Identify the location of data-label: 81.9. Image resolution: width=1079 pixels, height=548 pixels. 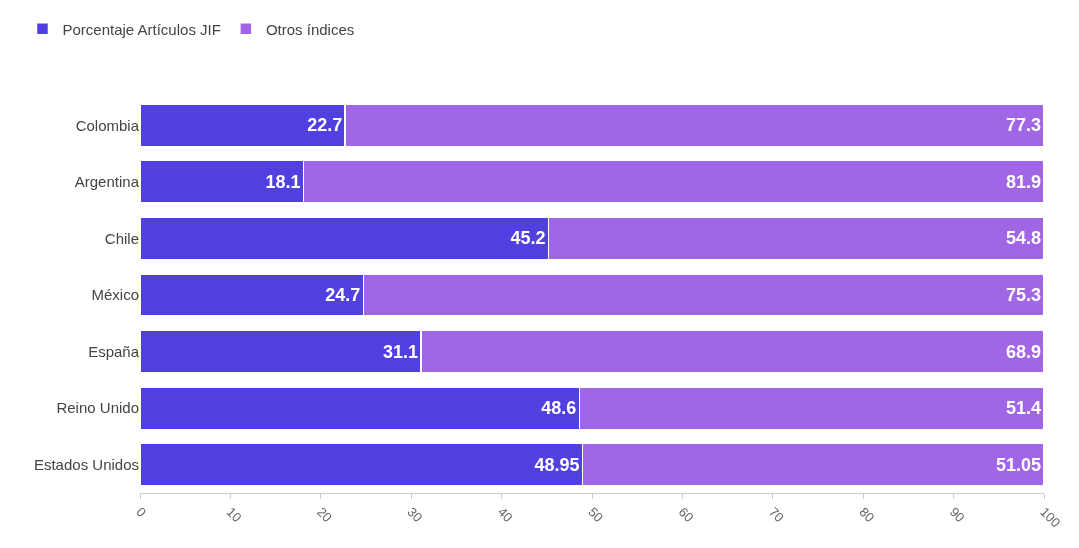
(1023, 181).